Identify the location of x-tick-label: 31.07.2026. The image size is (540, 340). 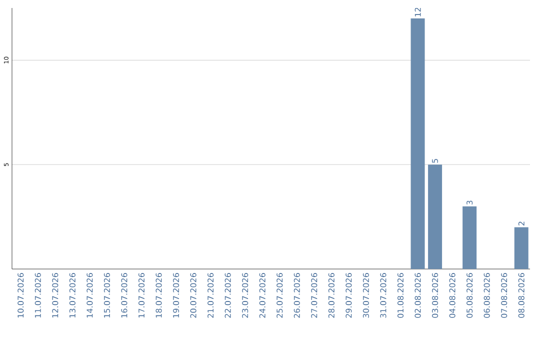
(383, 295).